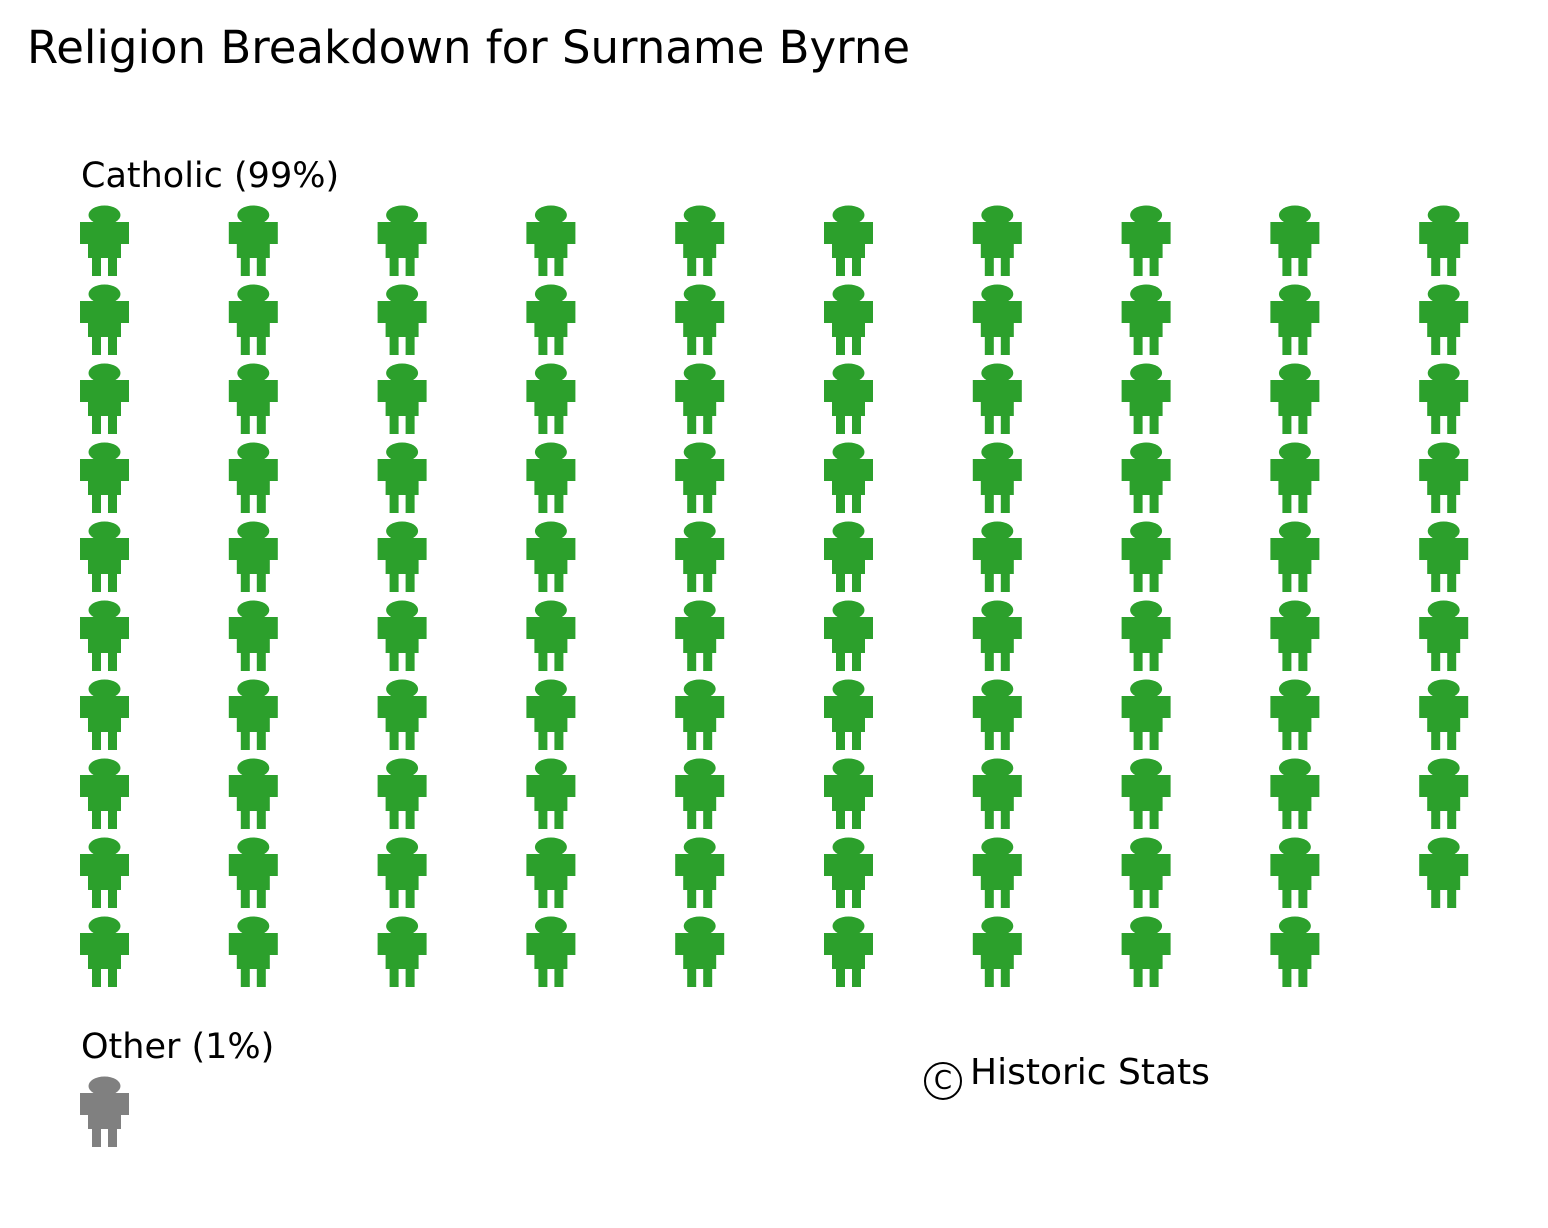 Image resolution: width=1548 pixels, height=1228 pixels. What do you see at coordinates (1090, 1072) in the screenshot?
I see `credit-label: Historic Stats` at bounding box center [1090, 1072].